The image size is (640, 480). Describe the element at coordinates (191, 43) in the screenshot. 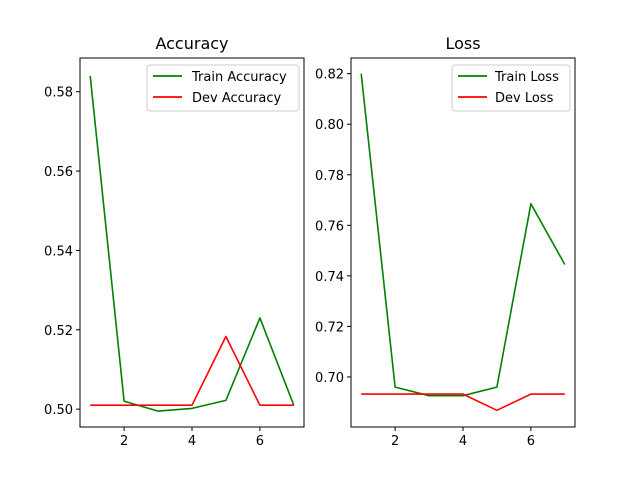

I see `chart-title: Accuracy` at that location.